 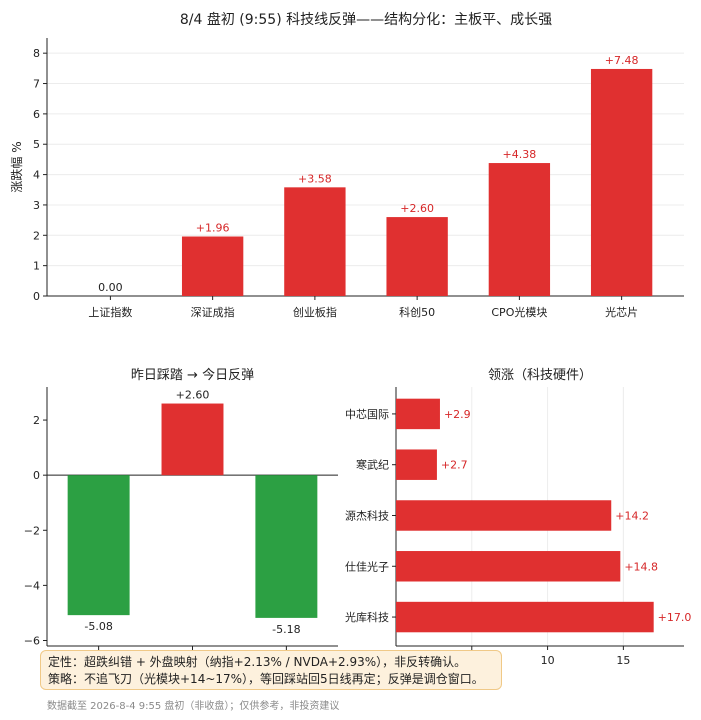 What do you see at coordinates (16, 166) in the screenshot?
I see `y-axis-label: 涨跌幅 %` at bounding box center [16, 166].